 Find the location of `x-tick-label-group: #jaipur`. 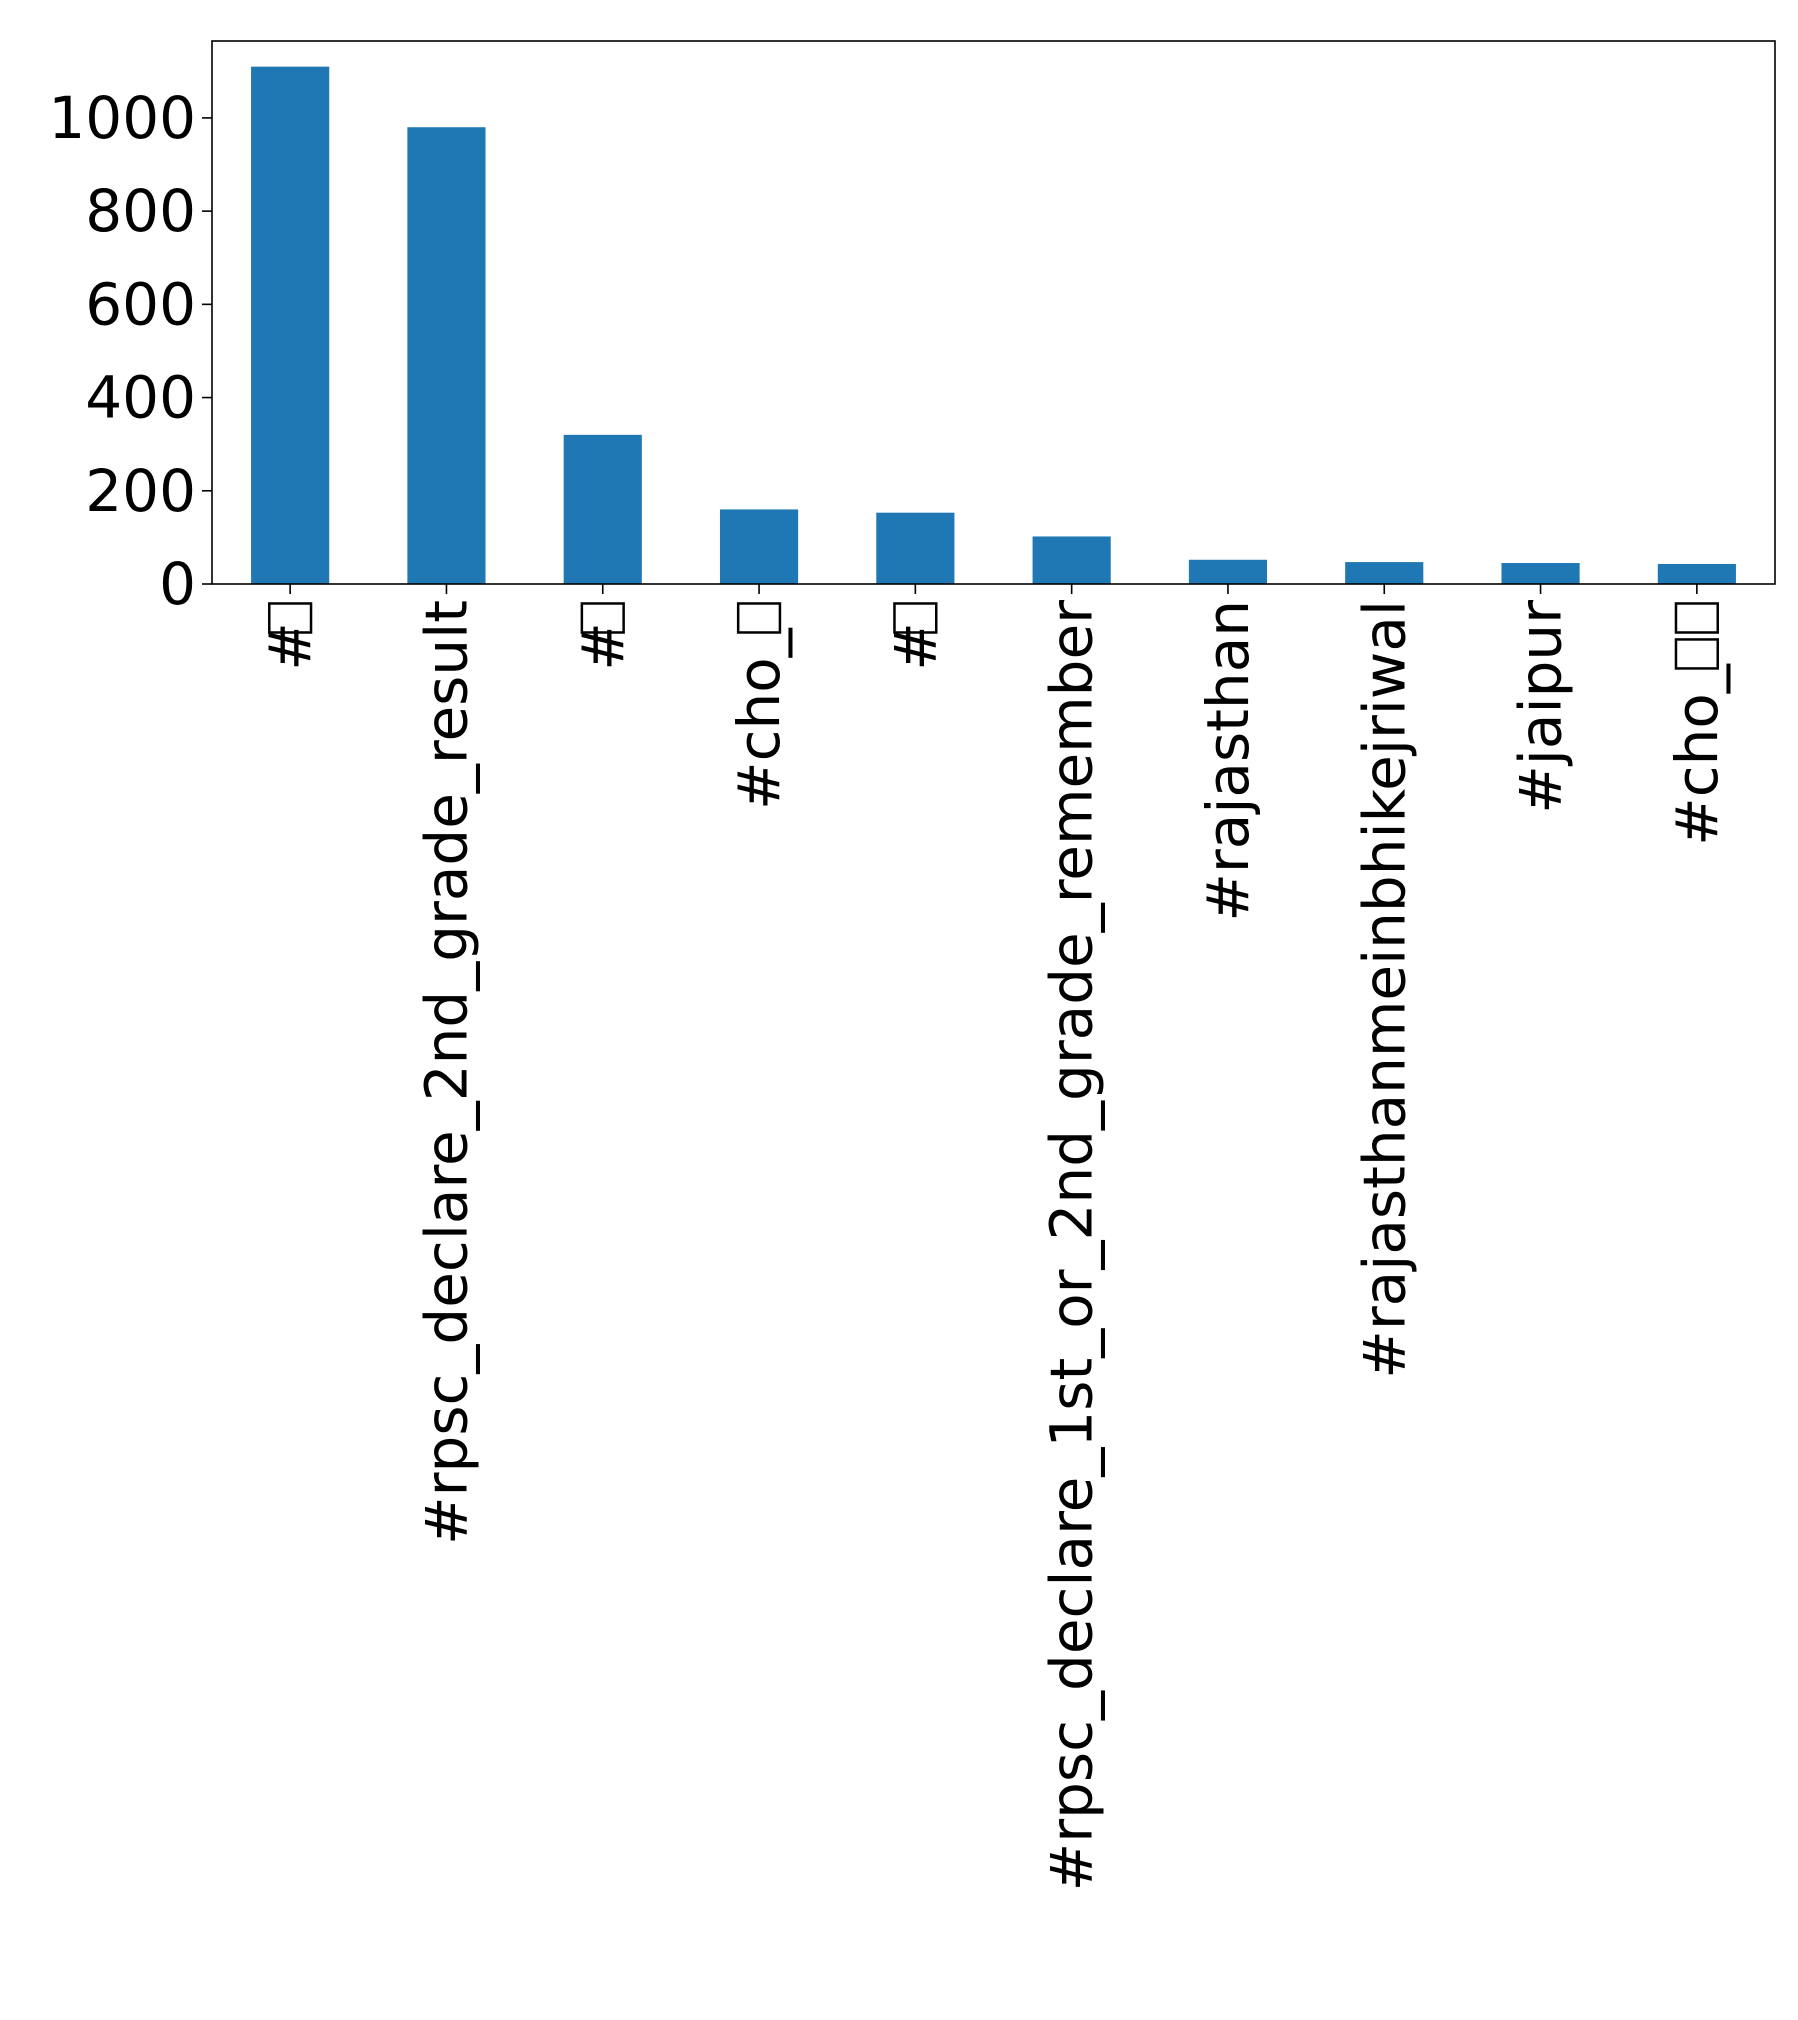

x-tick-label-group: #jaipur is located at coordinates (1541, 707).